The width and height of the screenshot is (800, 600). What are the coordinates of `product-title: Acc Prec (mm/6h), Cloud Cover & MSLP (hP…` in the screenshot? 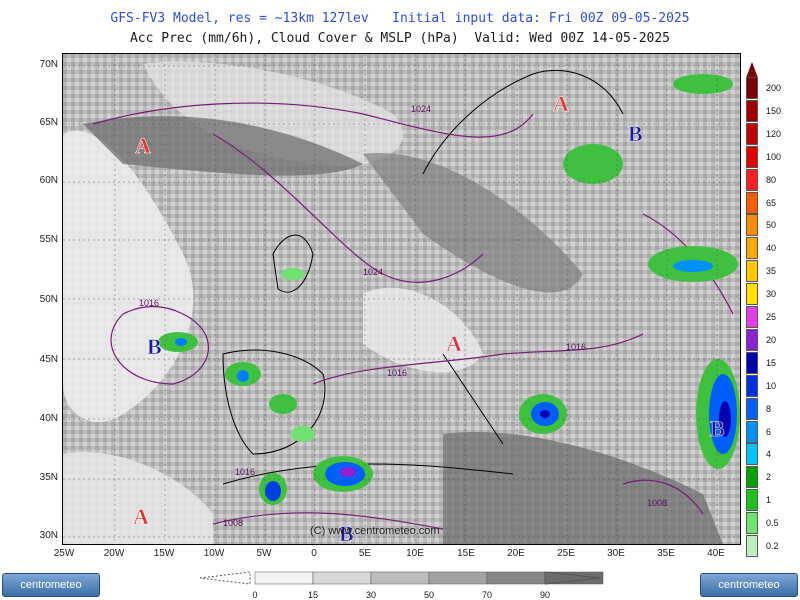 It's located at (400, 38).